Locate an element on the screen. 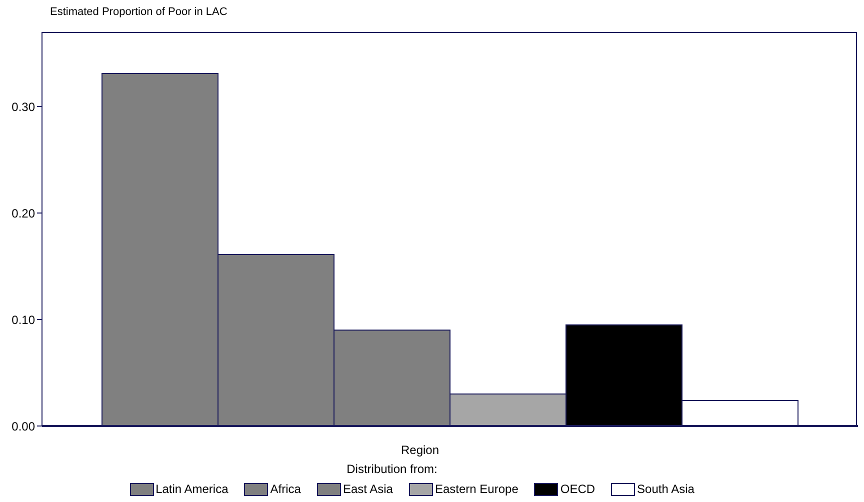 The image size is (864, 502). legend-title: Distribution from: is located at coordinates (392, 469).